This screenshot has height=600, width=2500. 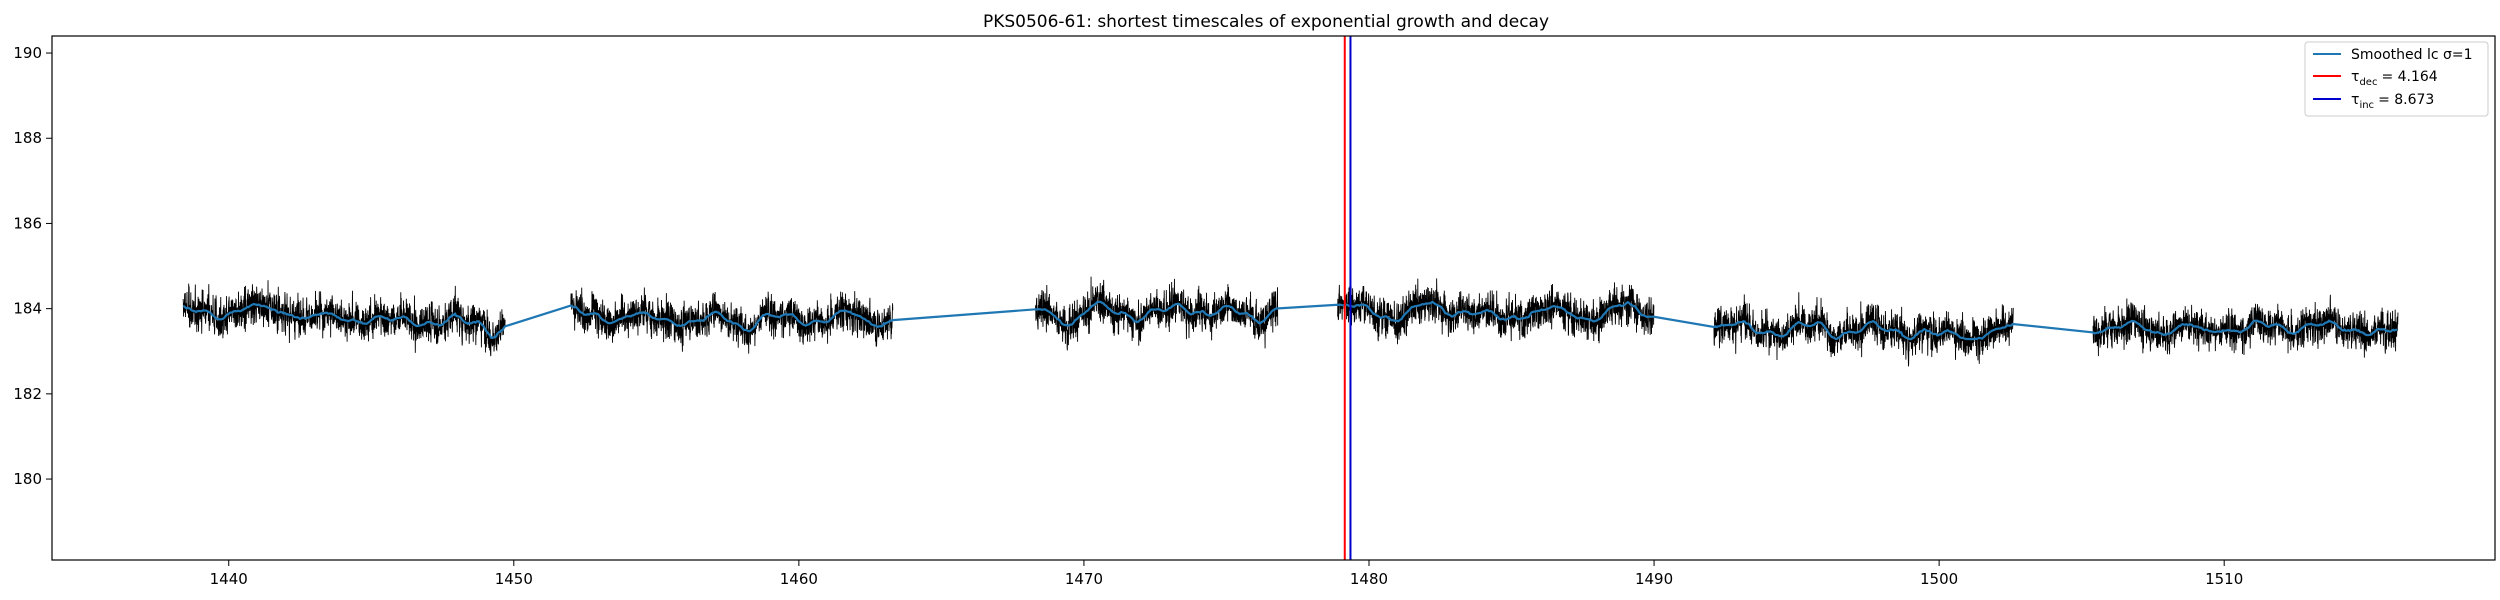 I want to click on y-tick-label-190: 190, so click(x=27, y=53).